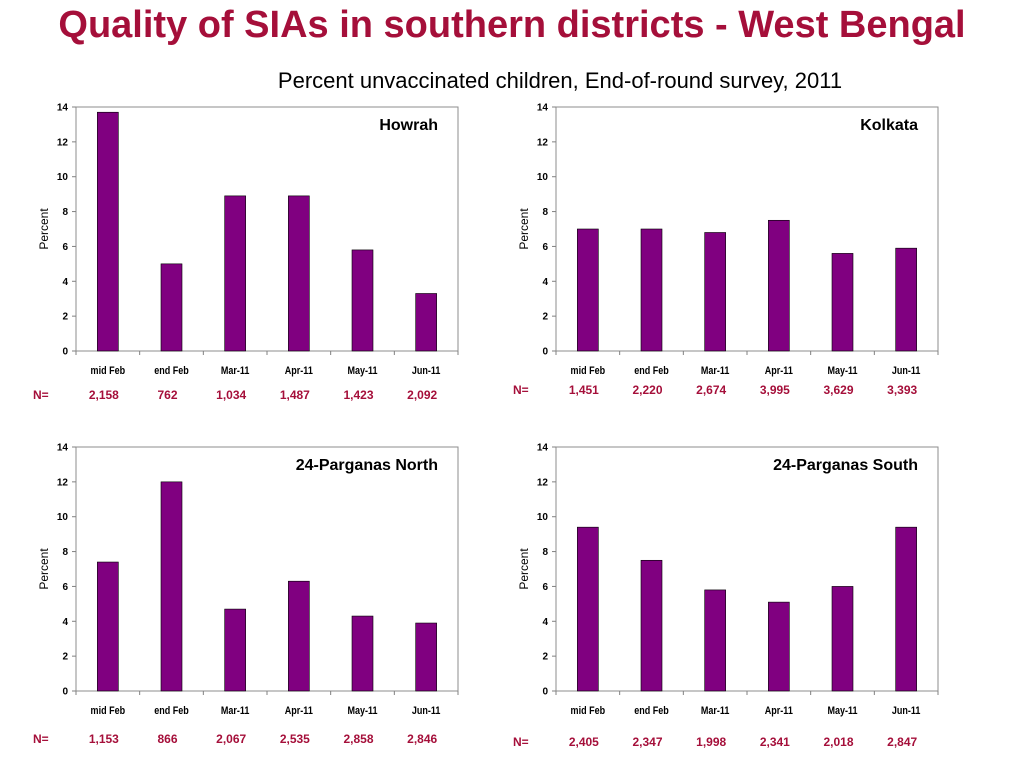  Describe the element at coordinates (103, 739) in the screenshot. I see `n-value: 1,153` at that location.